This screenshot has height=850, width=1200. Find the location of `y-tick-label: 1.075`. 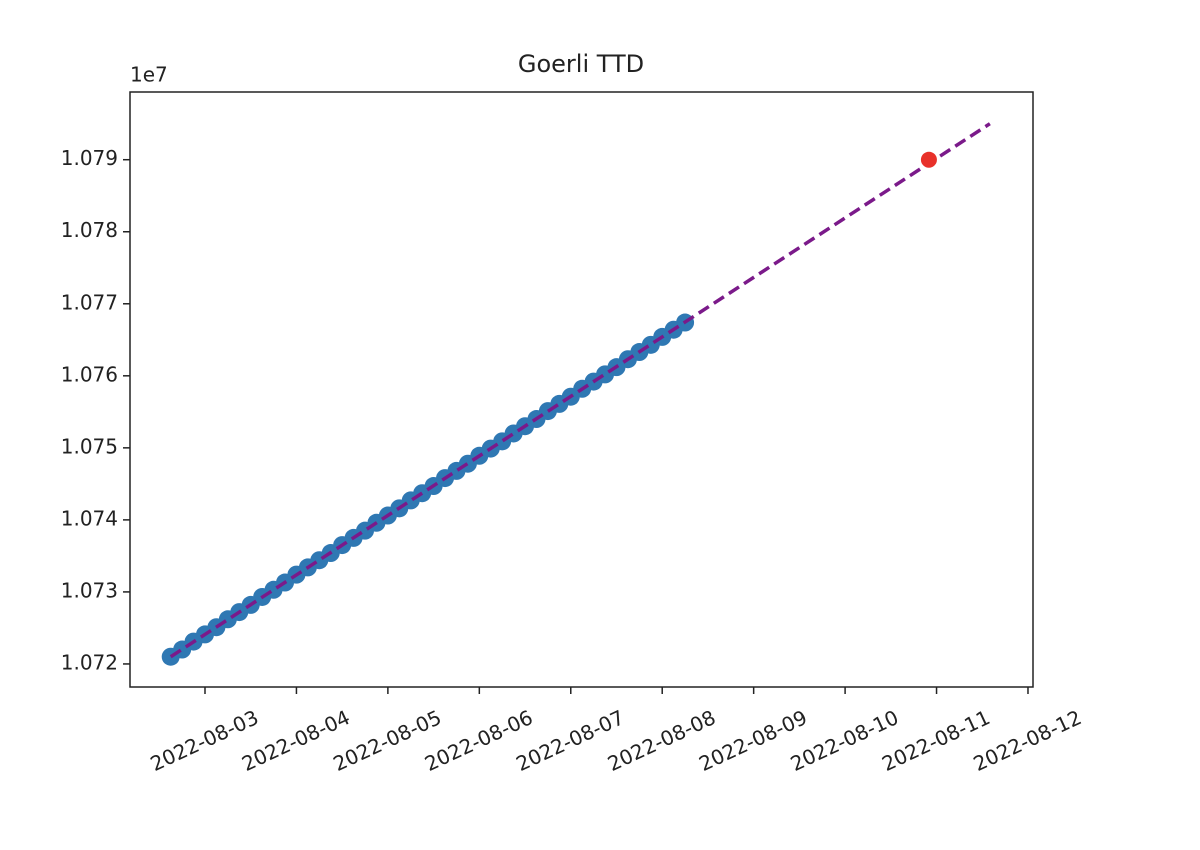

y-tick-label: 1.075 is located at coordinates (89, 446).